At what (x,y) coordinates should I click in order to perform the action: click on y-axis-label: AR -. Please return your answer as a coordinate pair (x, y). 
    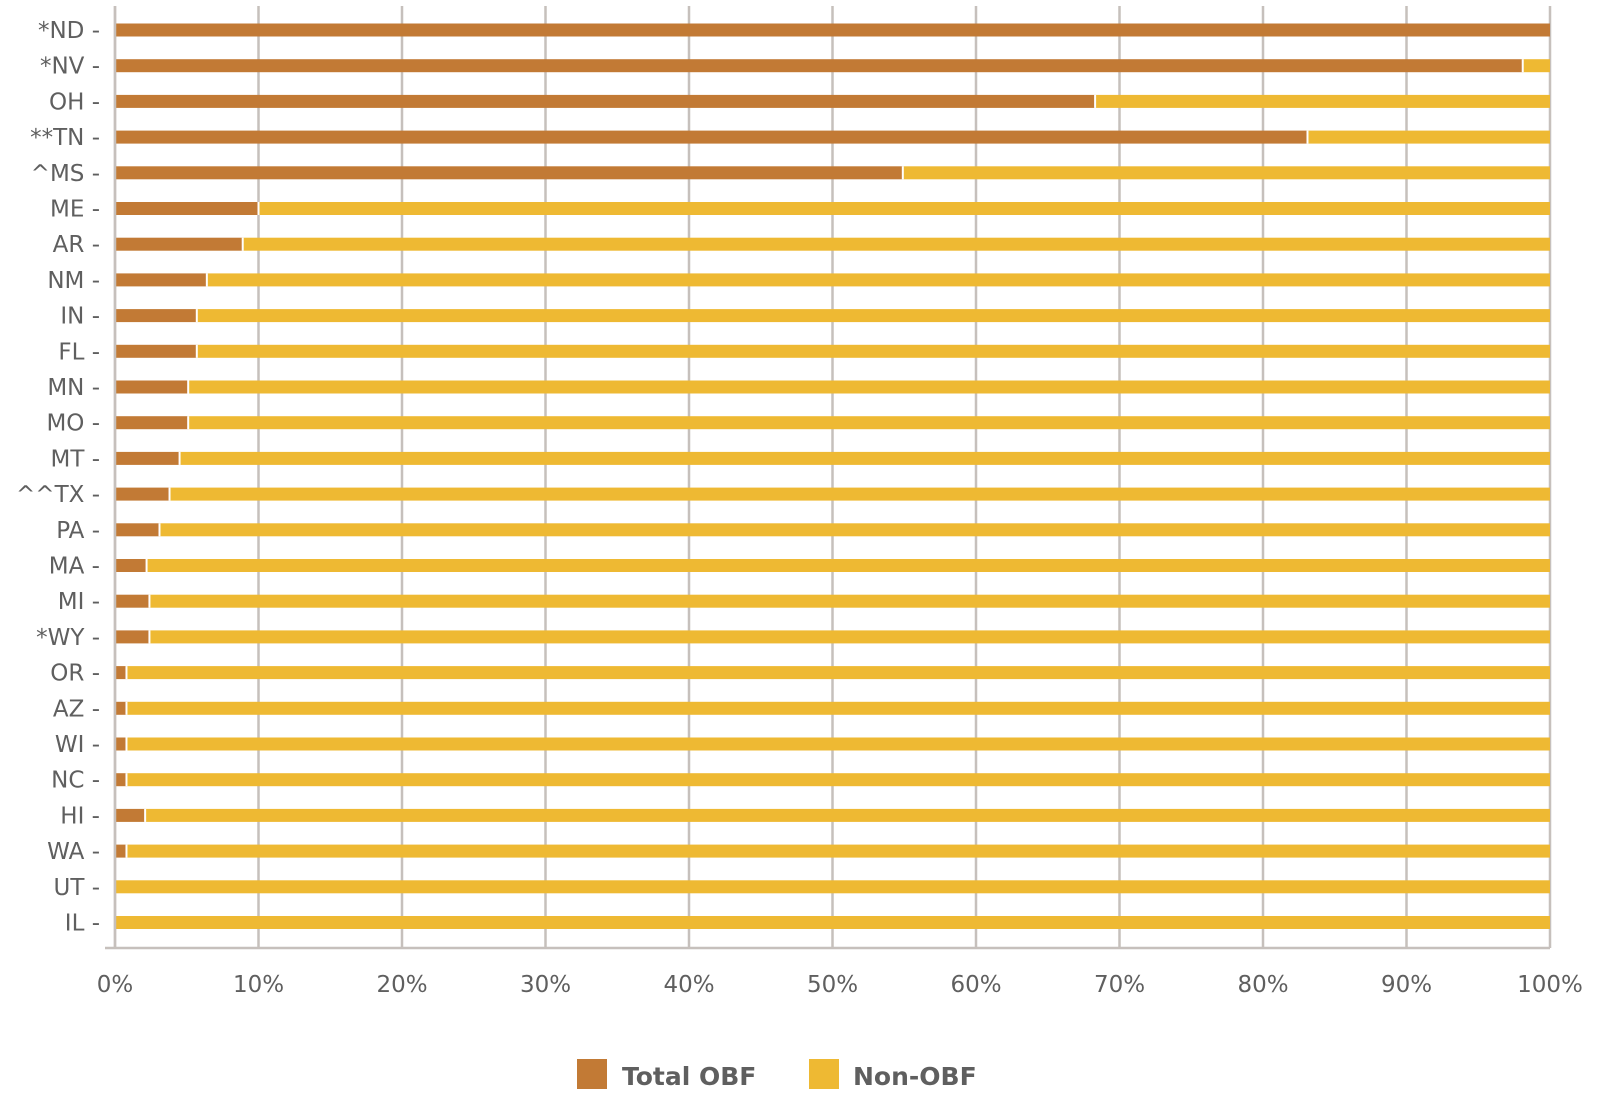
    Looking at the image, I should click on (76, 245).